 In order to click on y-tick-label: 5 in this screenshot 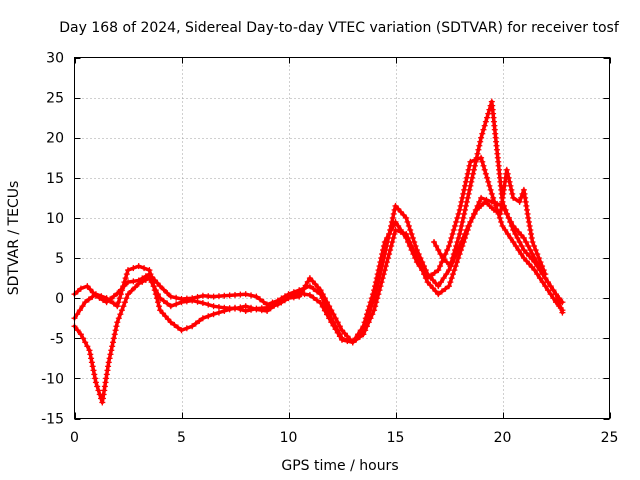, I will do `click(59, 259)`.